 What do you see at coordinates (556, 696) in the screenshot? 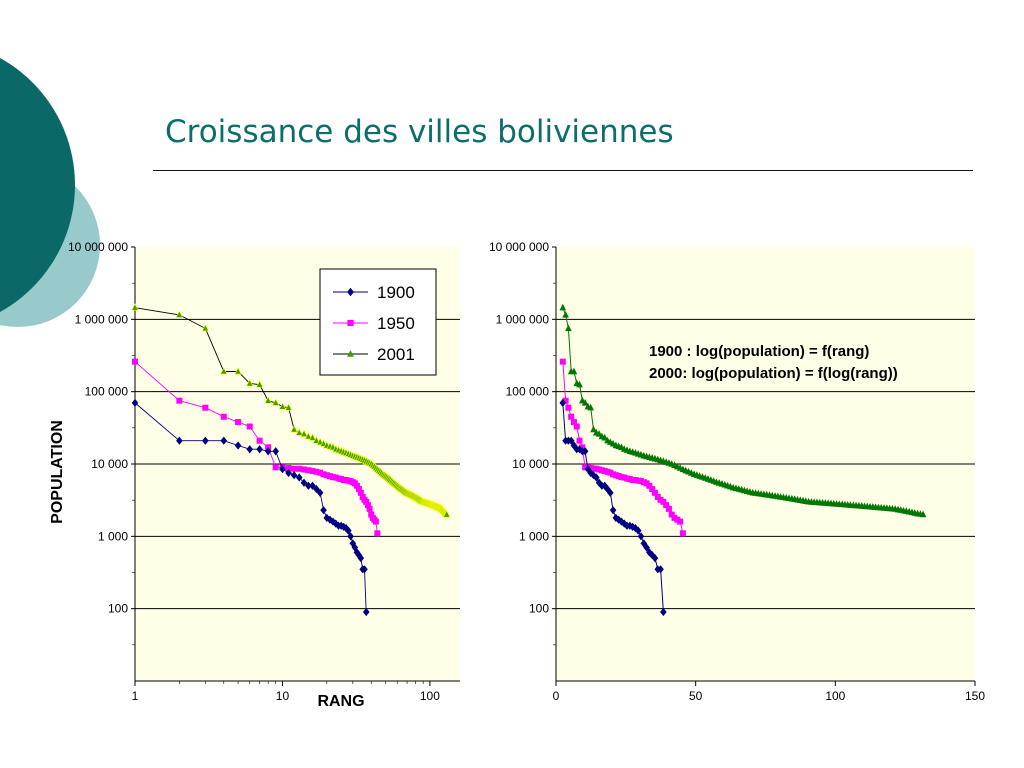
I see `x-tick-label: 0` at bounding box center [556, 696].